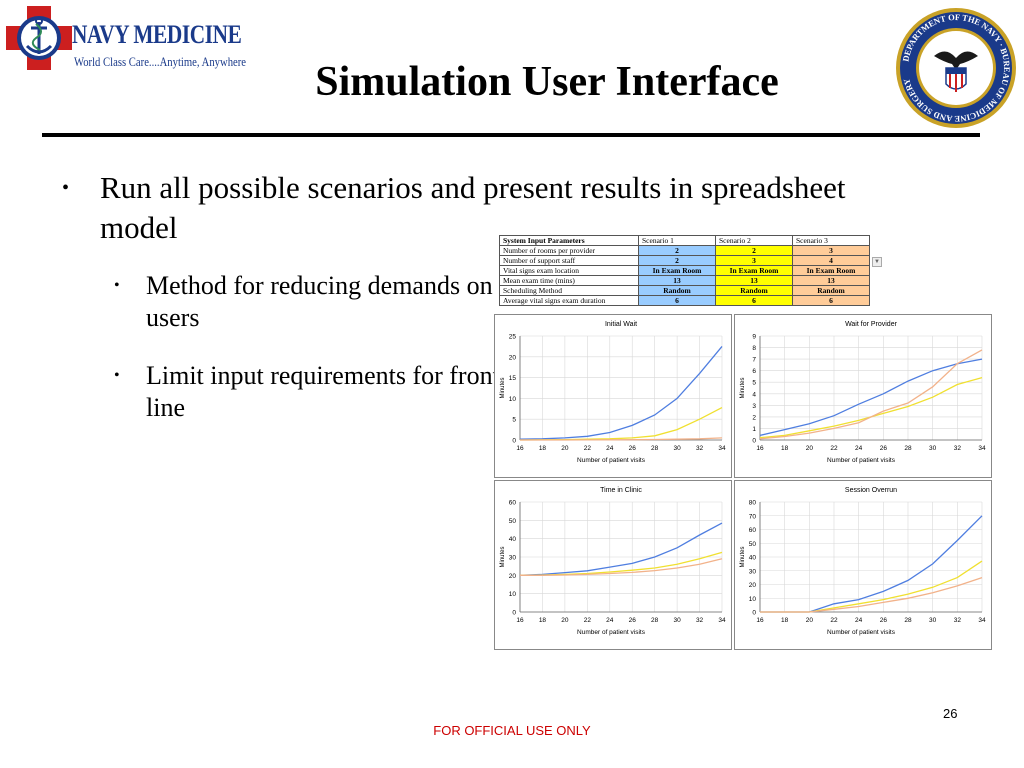 This screenshot has height=768, width=1024. What do you see at coordinates (753, 503) in the screenshot?
I see `y-tick-label: 80` at bounding box center [753, 503].